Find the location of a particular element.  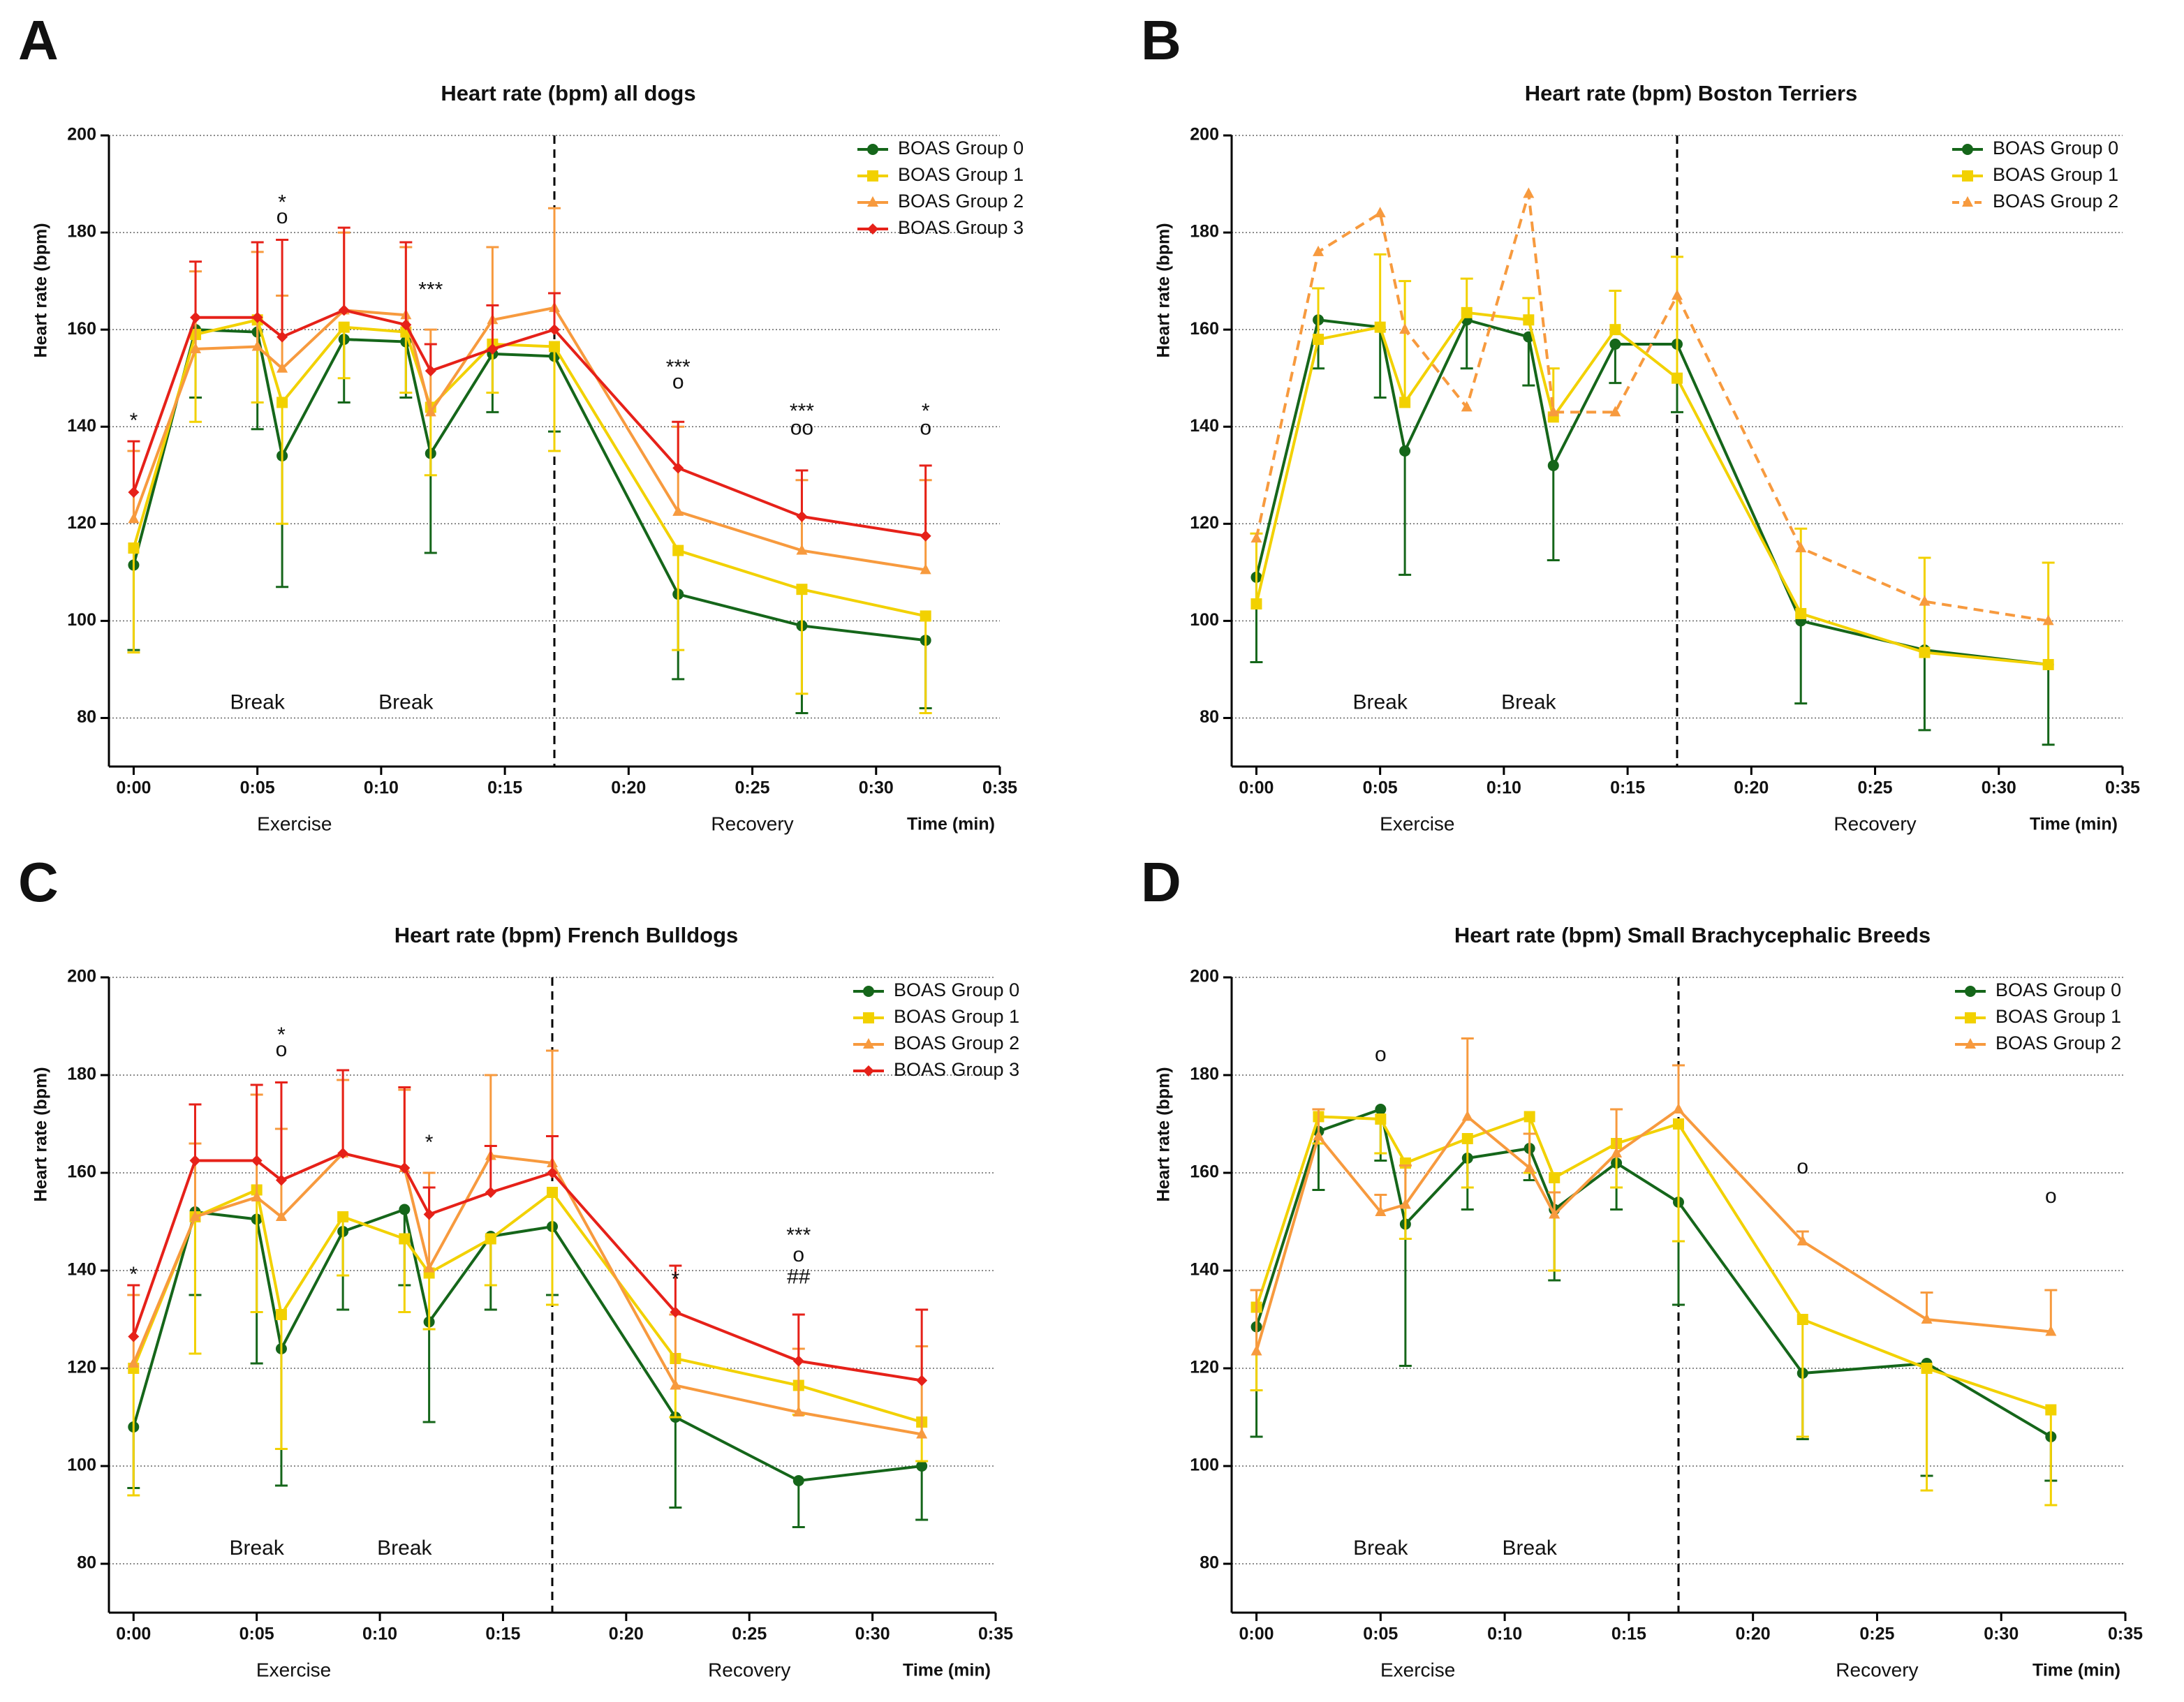

x-tick-label: 0:30 is located at coordinates (2002, 1634).